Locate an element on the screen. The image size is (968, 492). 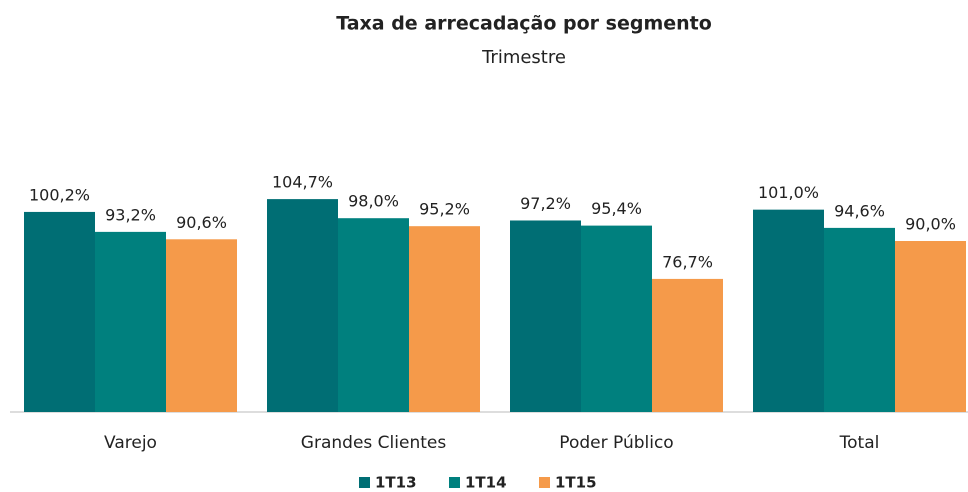
value-label: 97,2% is located at coordinates (545, 203).